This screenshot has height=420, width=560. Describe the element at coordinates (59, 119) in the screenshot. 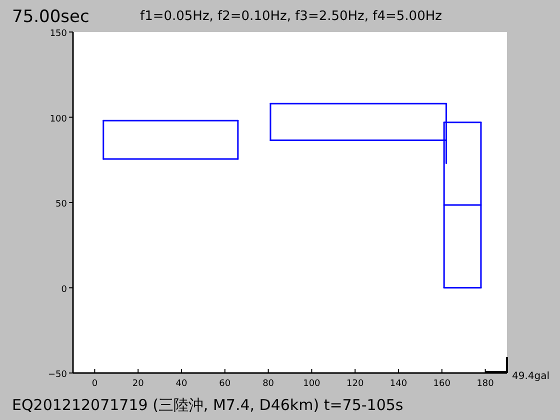

I see `y-tick-label: 100` at that location.